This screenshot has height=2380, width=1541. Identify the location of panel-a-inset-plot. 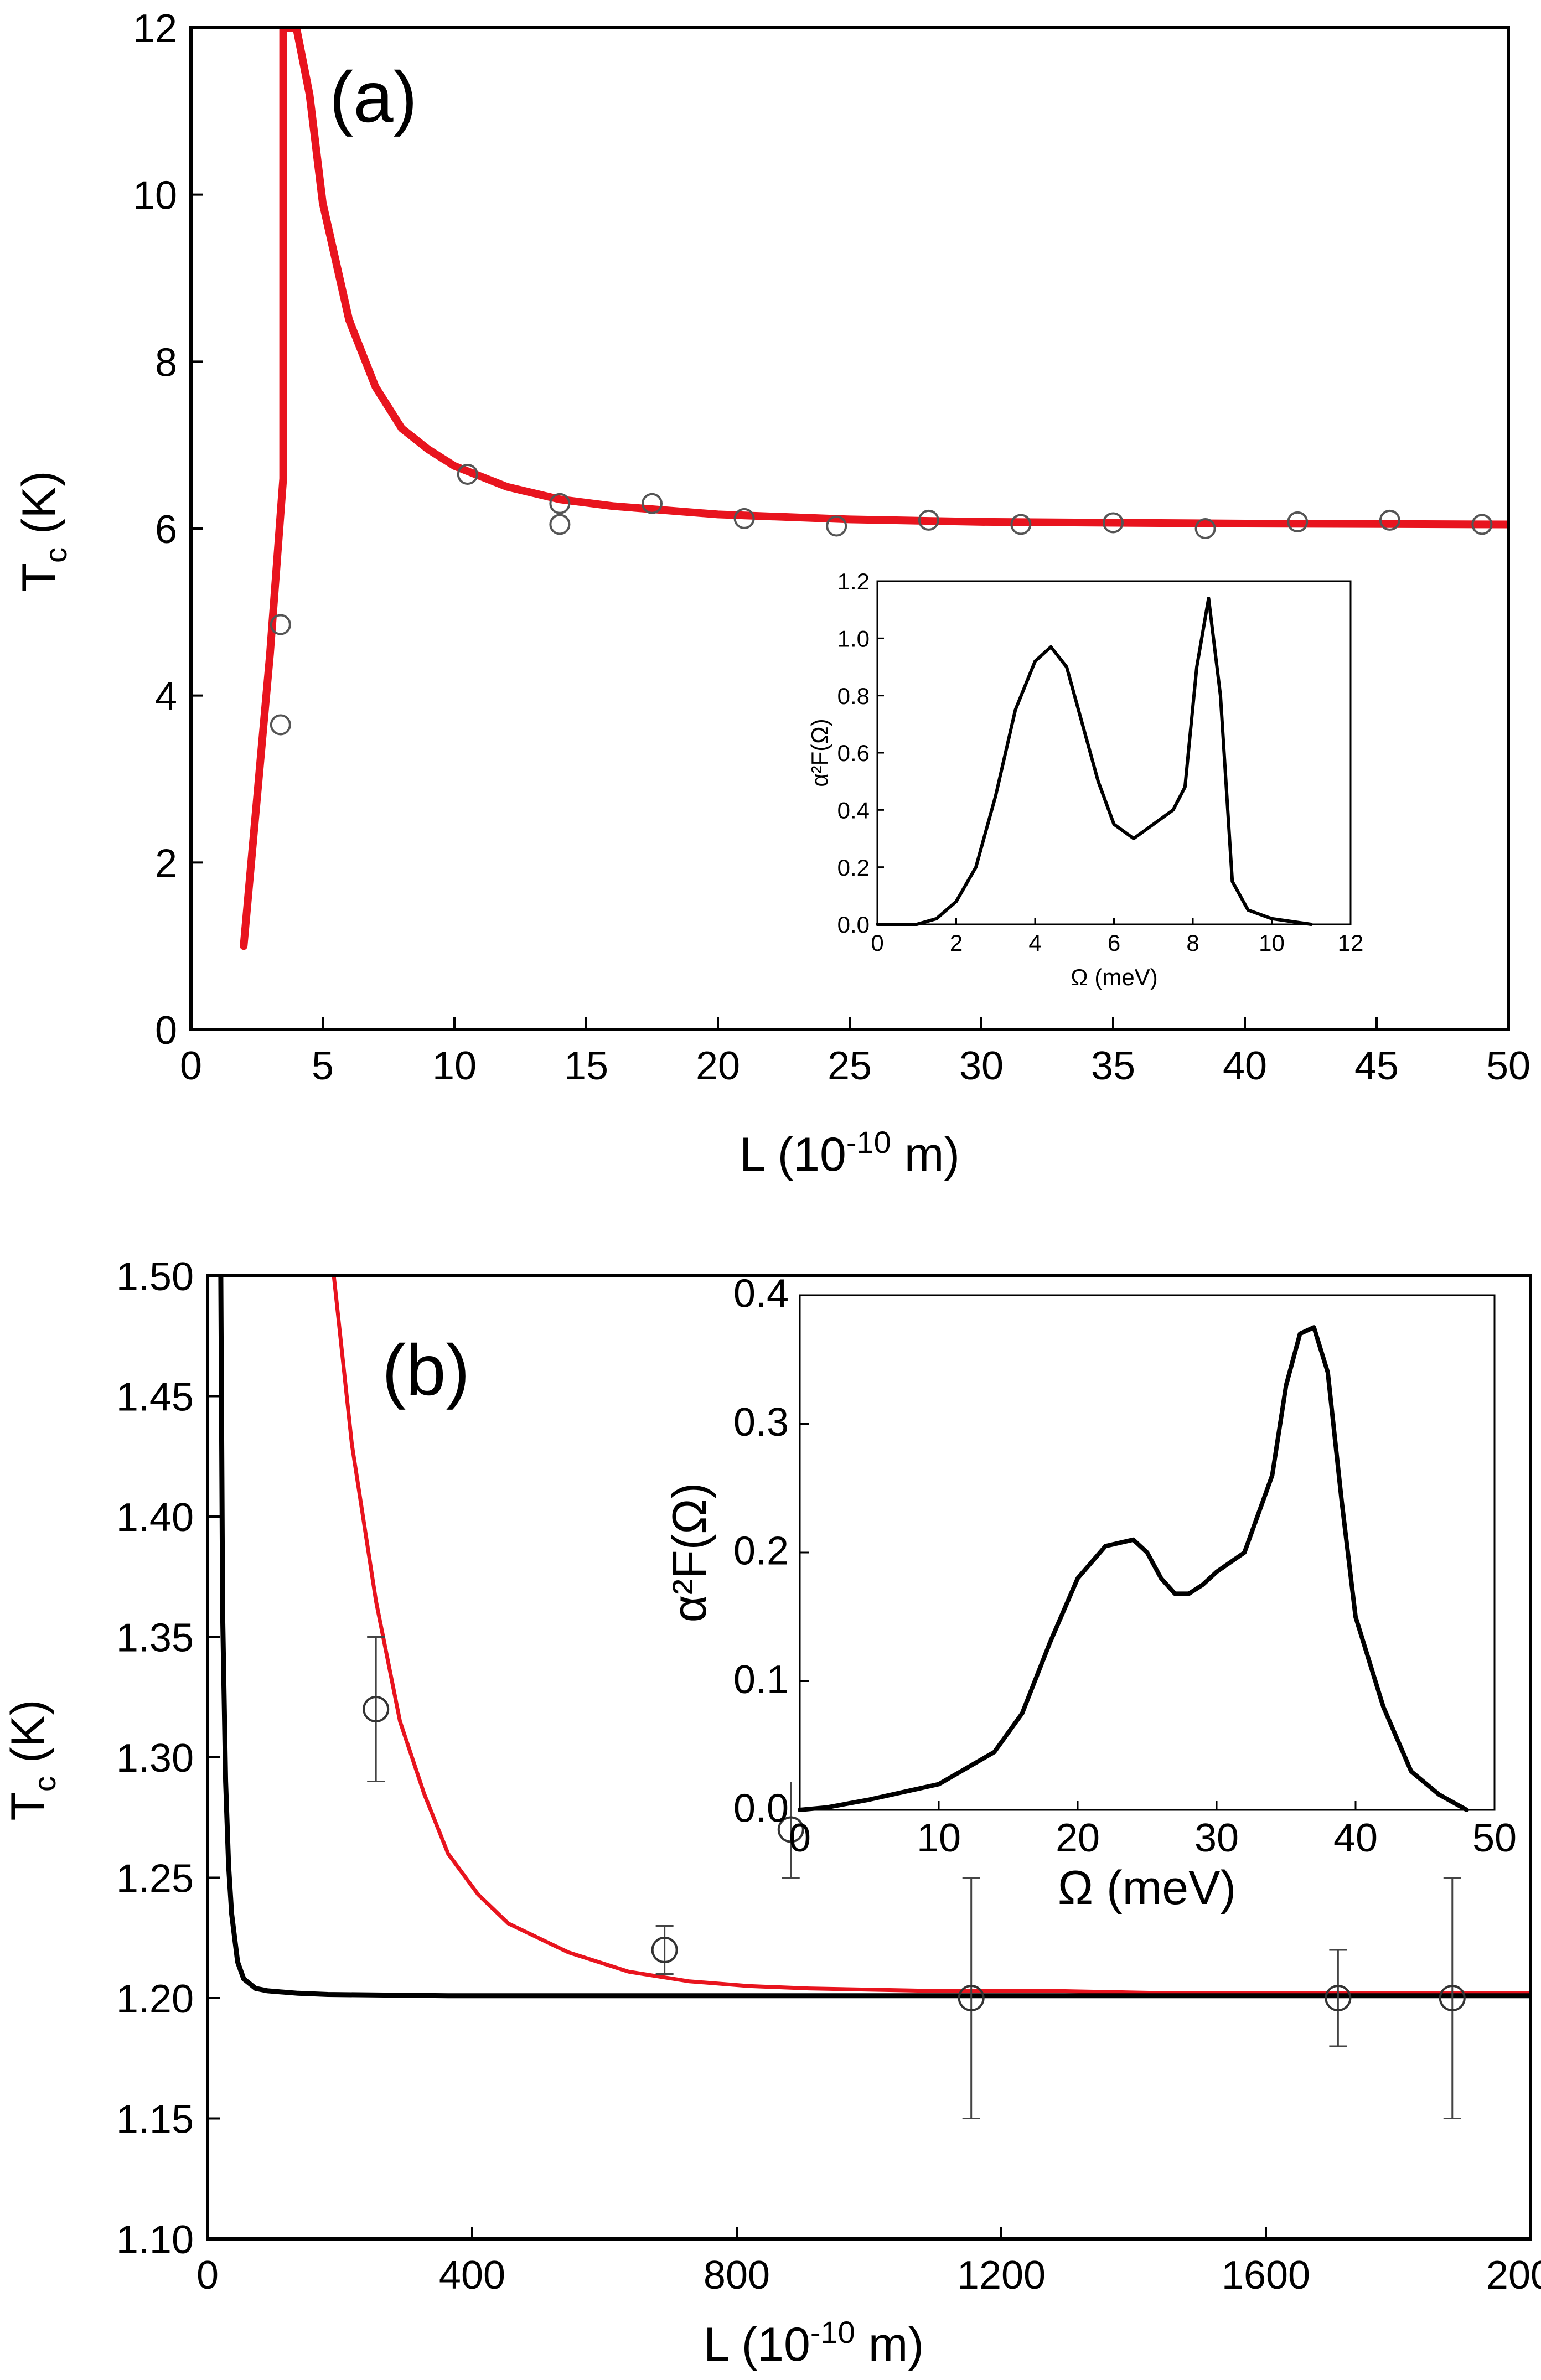
(1094, 761).